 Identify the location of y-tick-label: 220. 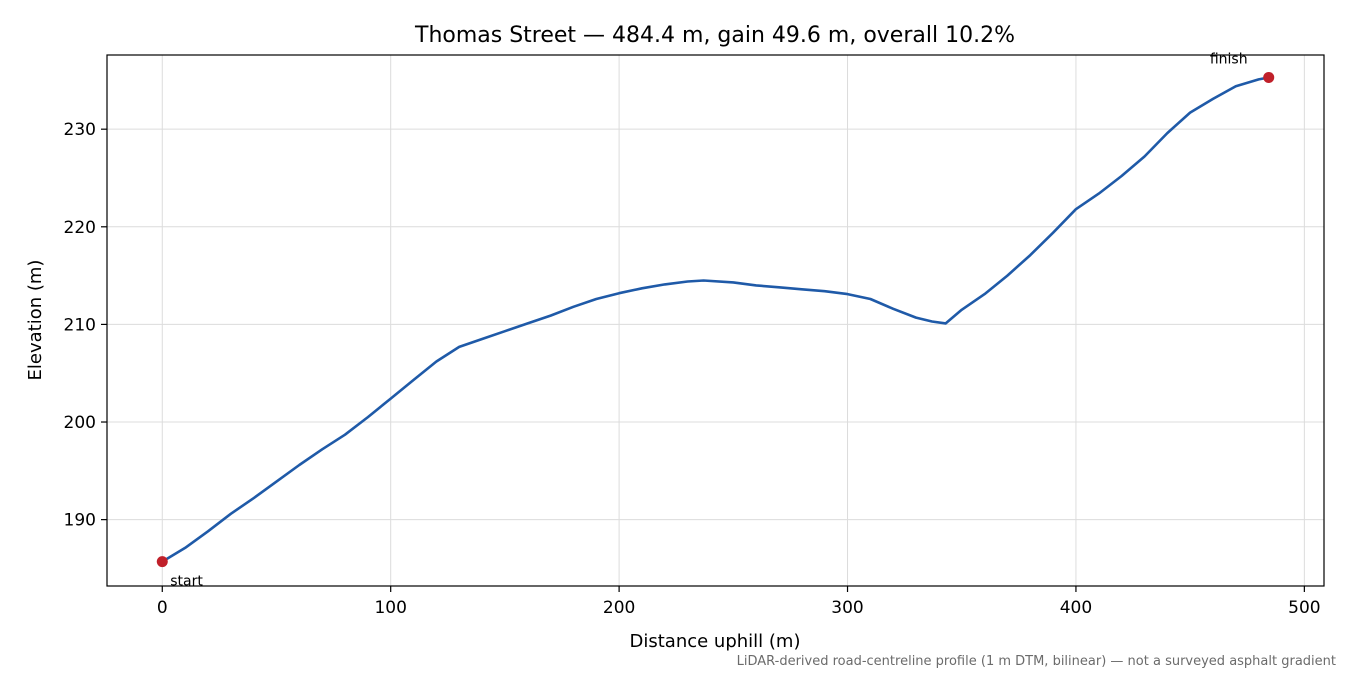
(80, 228).